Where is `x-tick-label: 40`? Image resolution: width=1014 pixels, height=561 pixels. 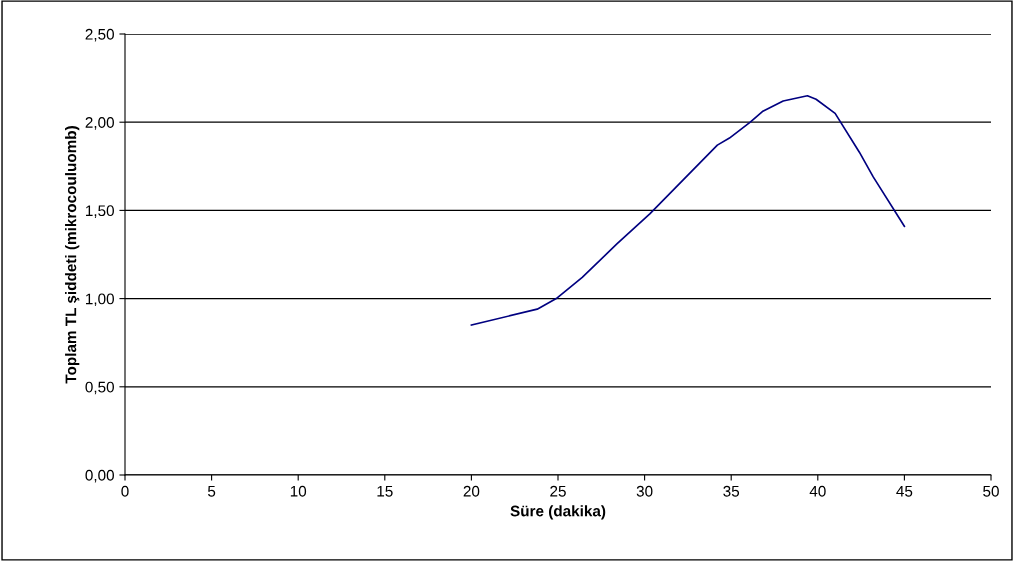
x-tick-label: 40 is located at coordinates (817, 491).